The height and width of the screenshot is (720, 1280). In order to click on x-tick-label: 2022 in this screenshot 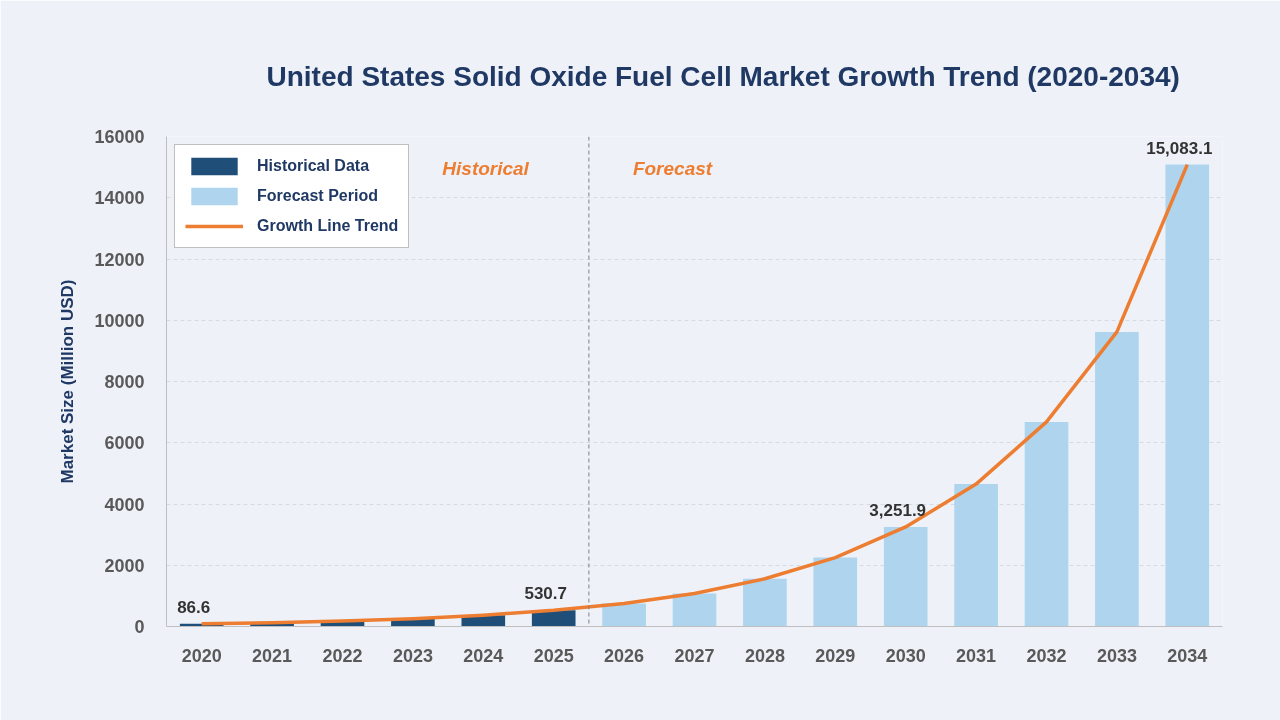, I will do `click(342, 655)`.